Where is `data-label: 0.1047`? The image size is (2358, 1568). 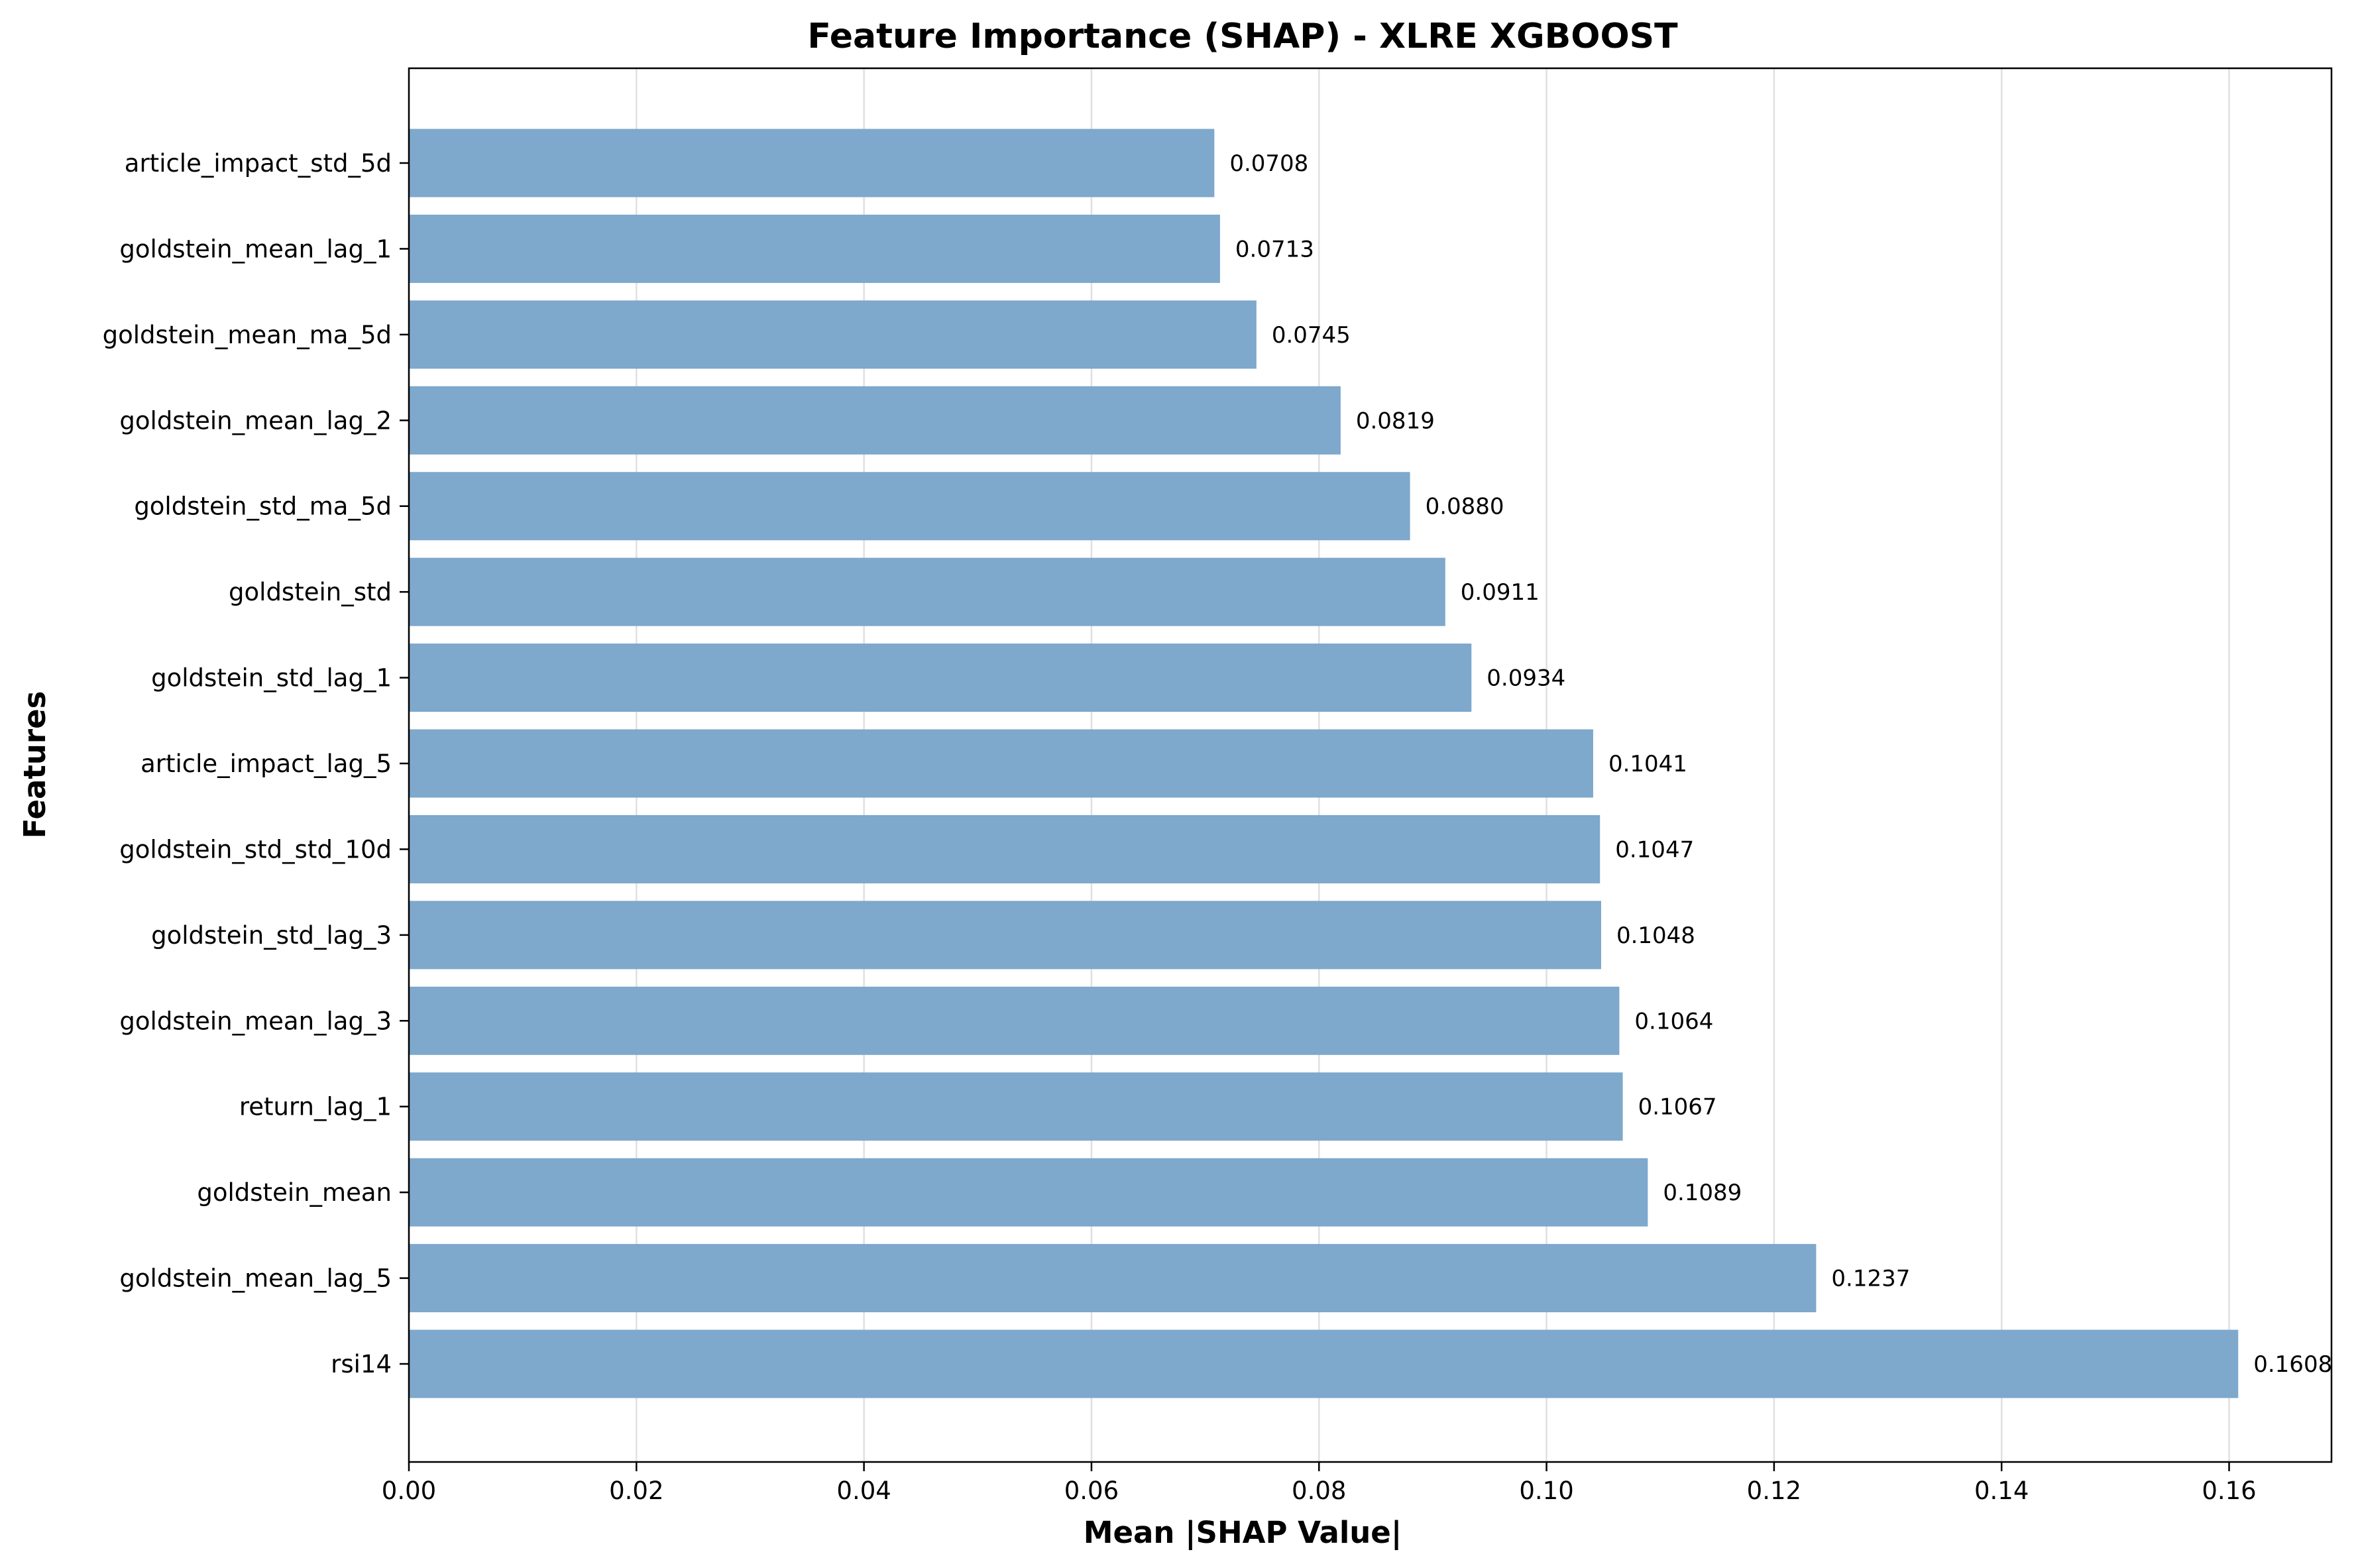
data-label: 0.1047 is located at coordinates (1655, 849).